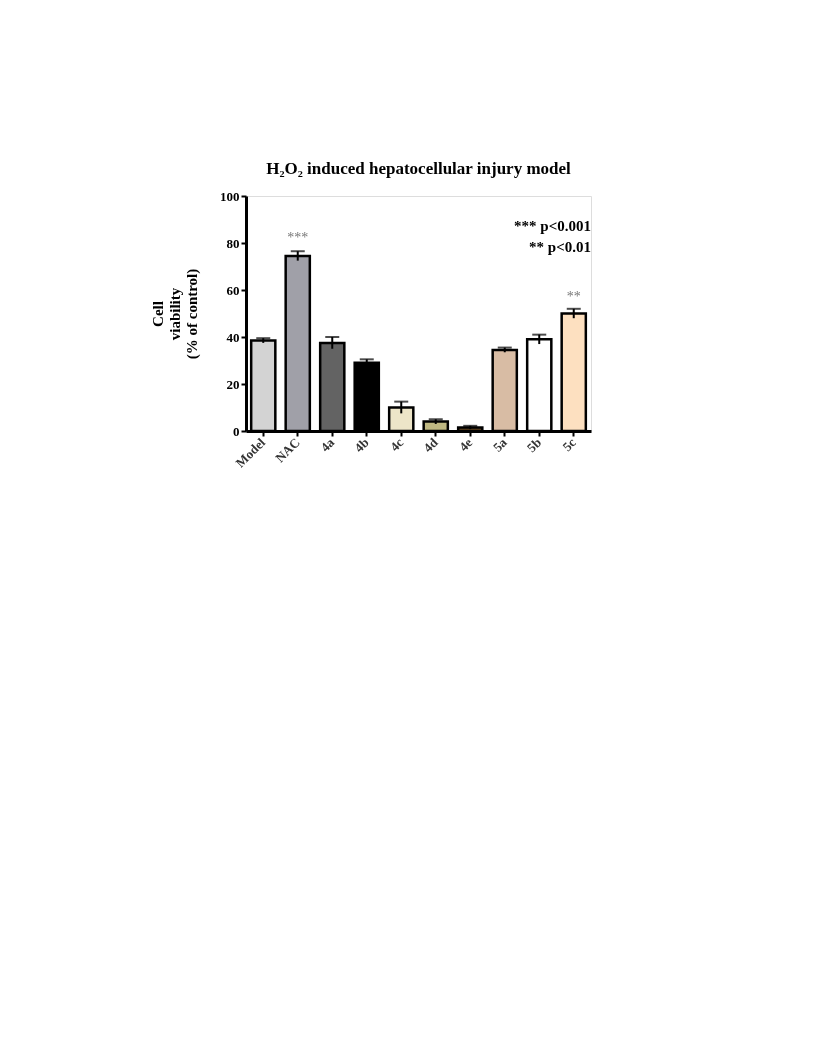  I want to click on y-tick-label: 80, so click(233, 243).